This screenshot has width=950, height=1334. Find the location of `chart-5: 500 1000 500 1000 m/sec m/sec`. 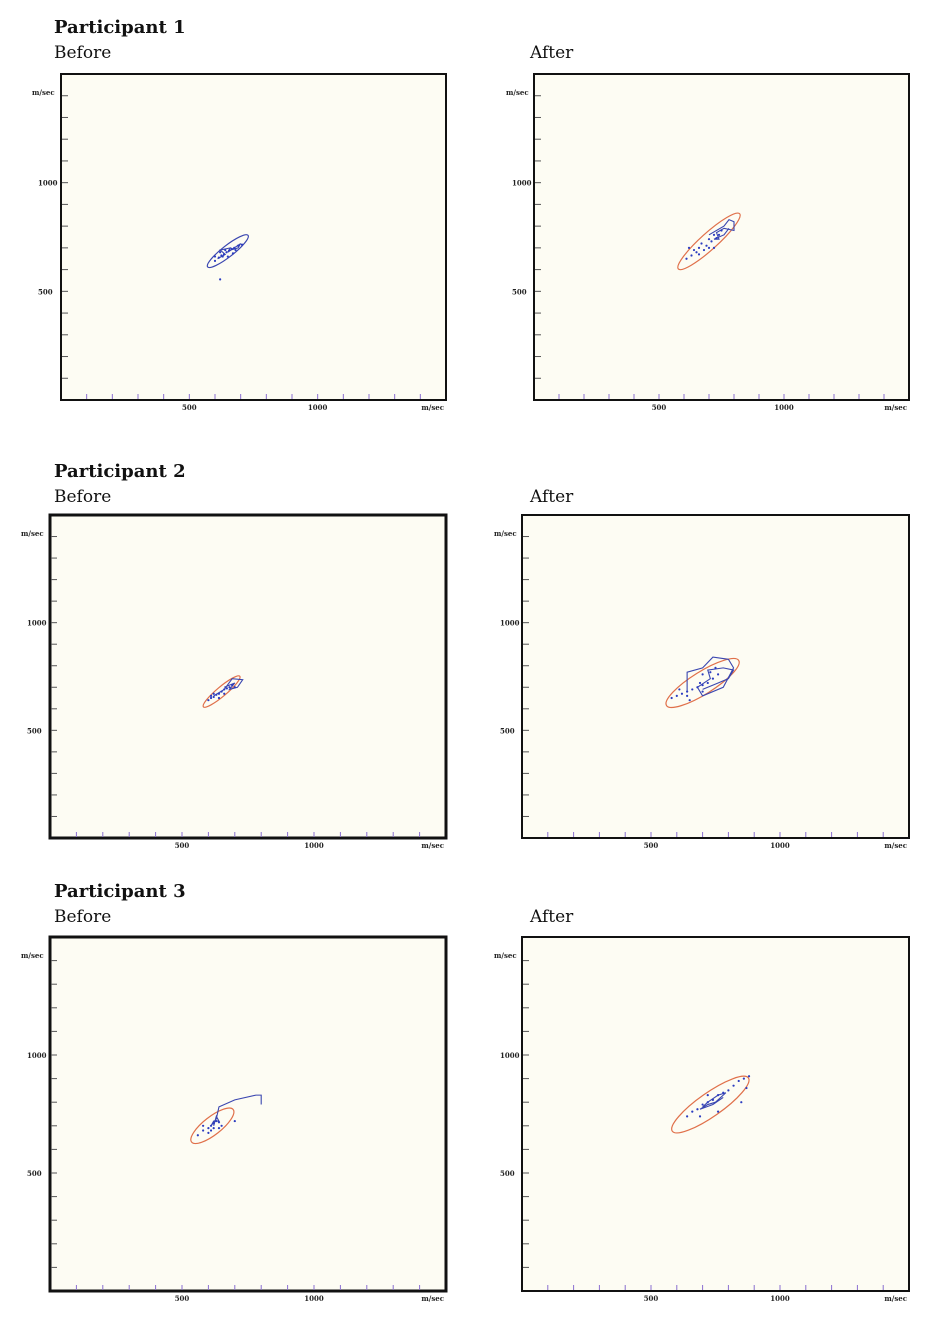

chart-5: 500 1000 500 1000 m/sec m/sec is located at coordinates (234, 1119).